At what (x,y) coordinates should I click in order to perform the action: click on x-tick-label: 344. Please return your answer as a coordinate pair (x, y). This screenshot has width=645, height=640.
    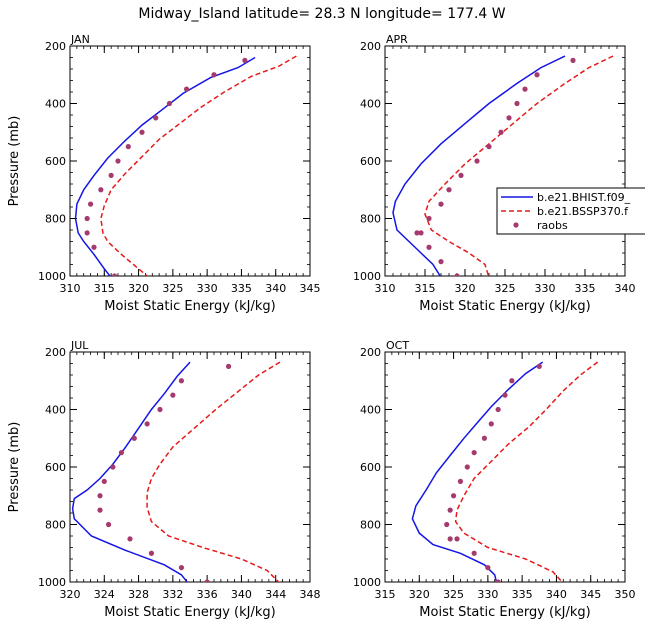
    Looking at the image, I should click on (275, 594).